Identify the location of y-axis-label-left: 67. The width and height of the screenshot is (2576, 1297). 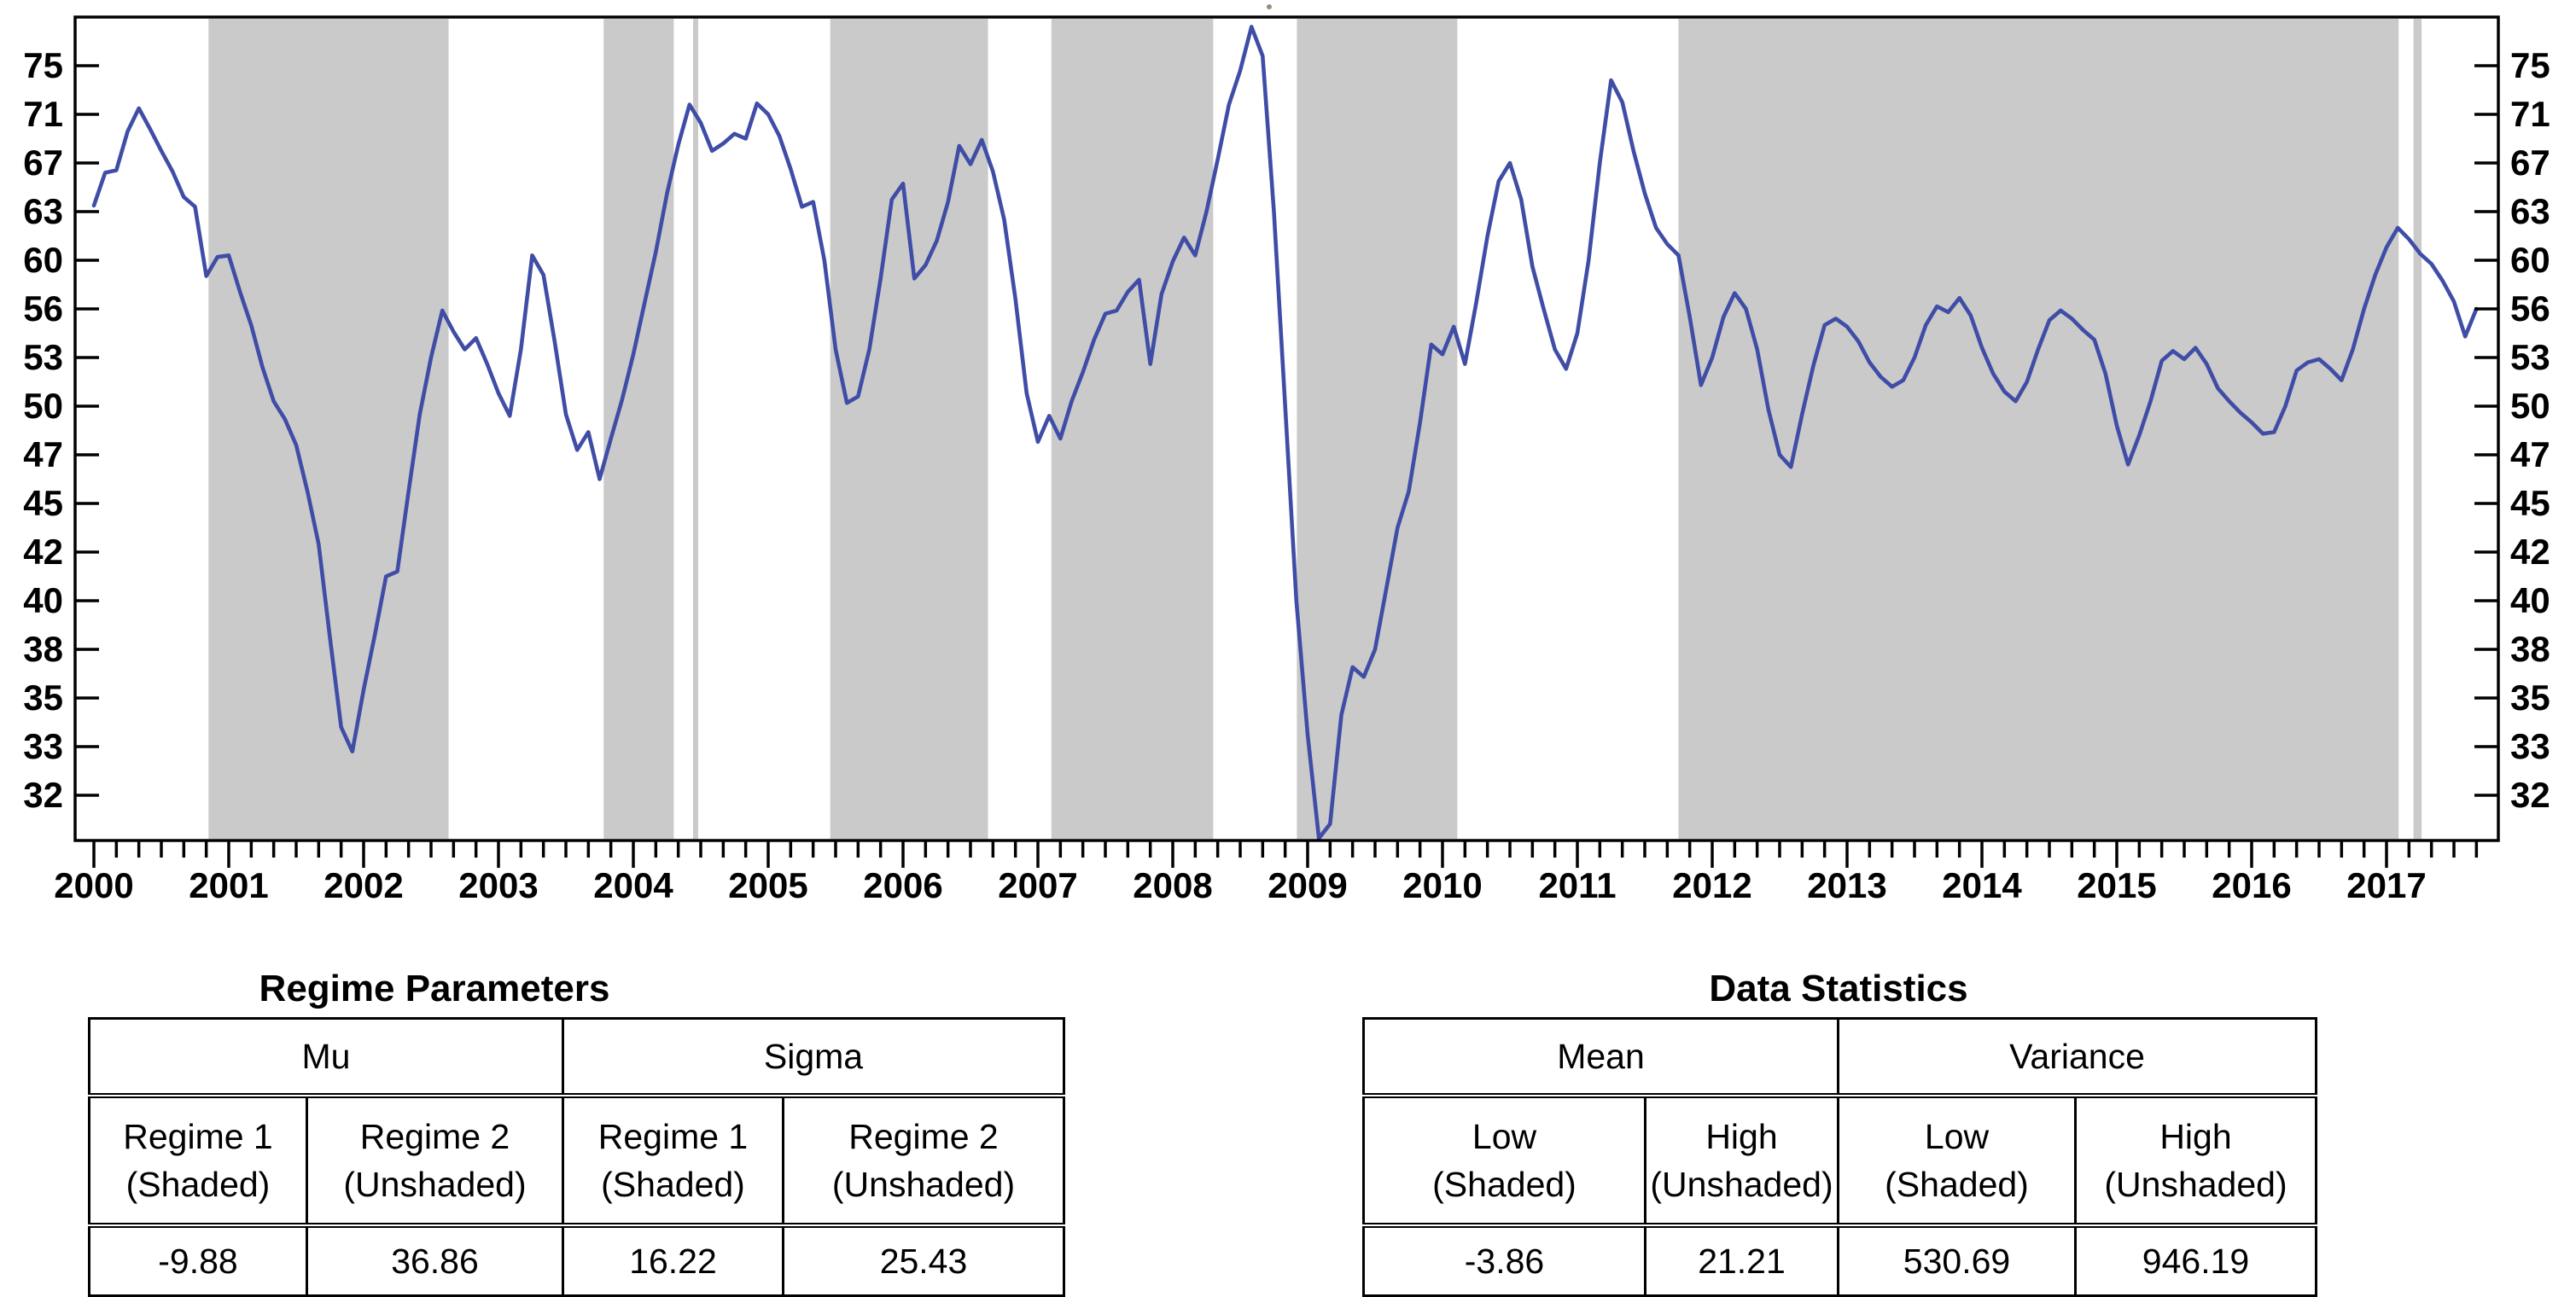
(43, 162).